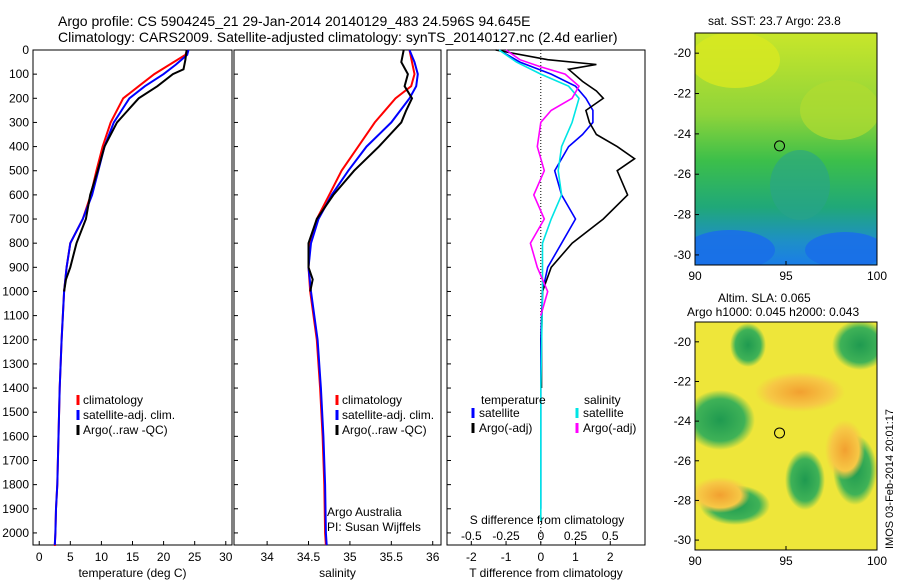 The image size is (900, 580). Describe the element at coordinates (471, 557) in the screenshot. I see `x-tick-label: -2` at that location.